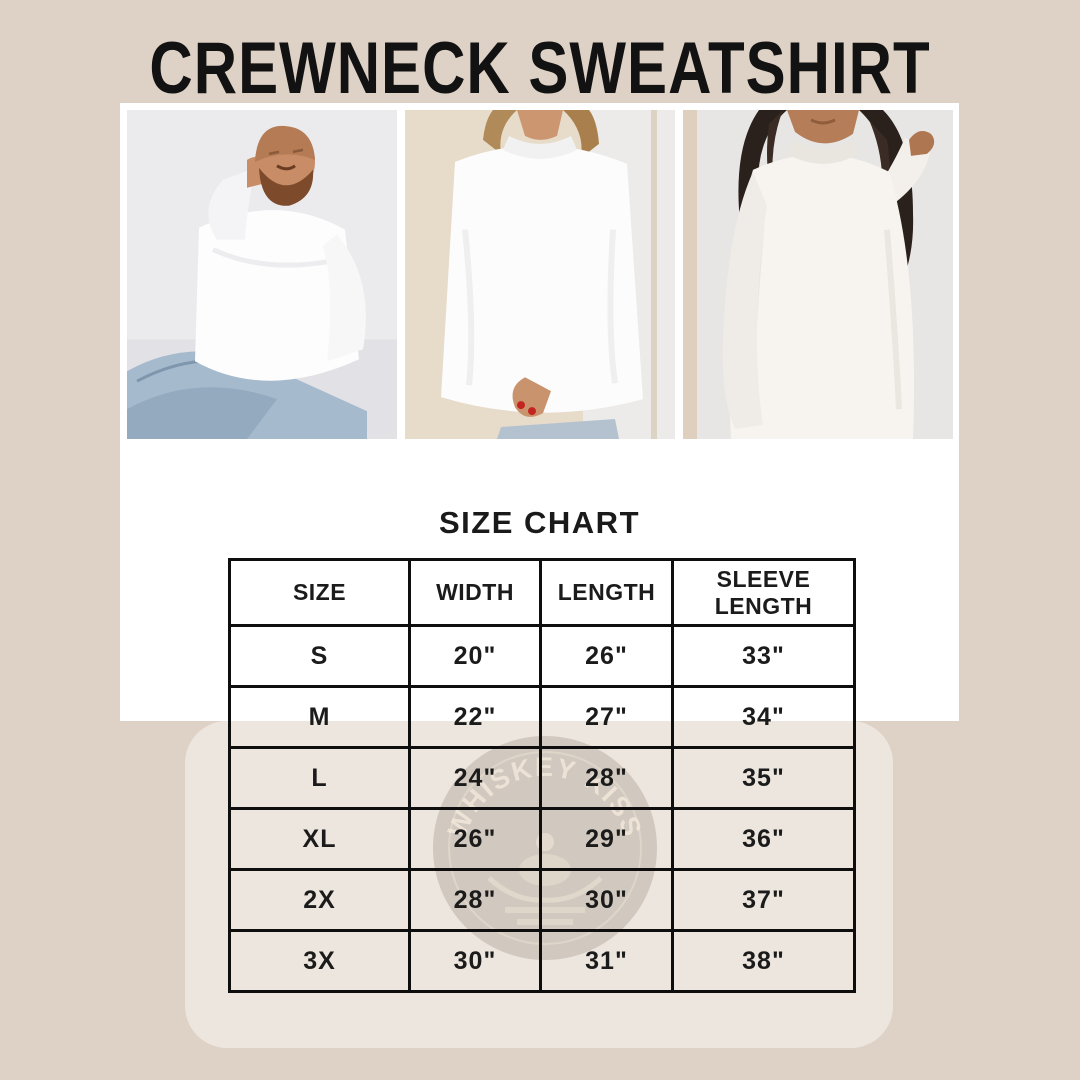 The width and height of the screenshot is (1080, 1080). I want to click on table-row-s: S 20" 26" 33", so click(542, 656).